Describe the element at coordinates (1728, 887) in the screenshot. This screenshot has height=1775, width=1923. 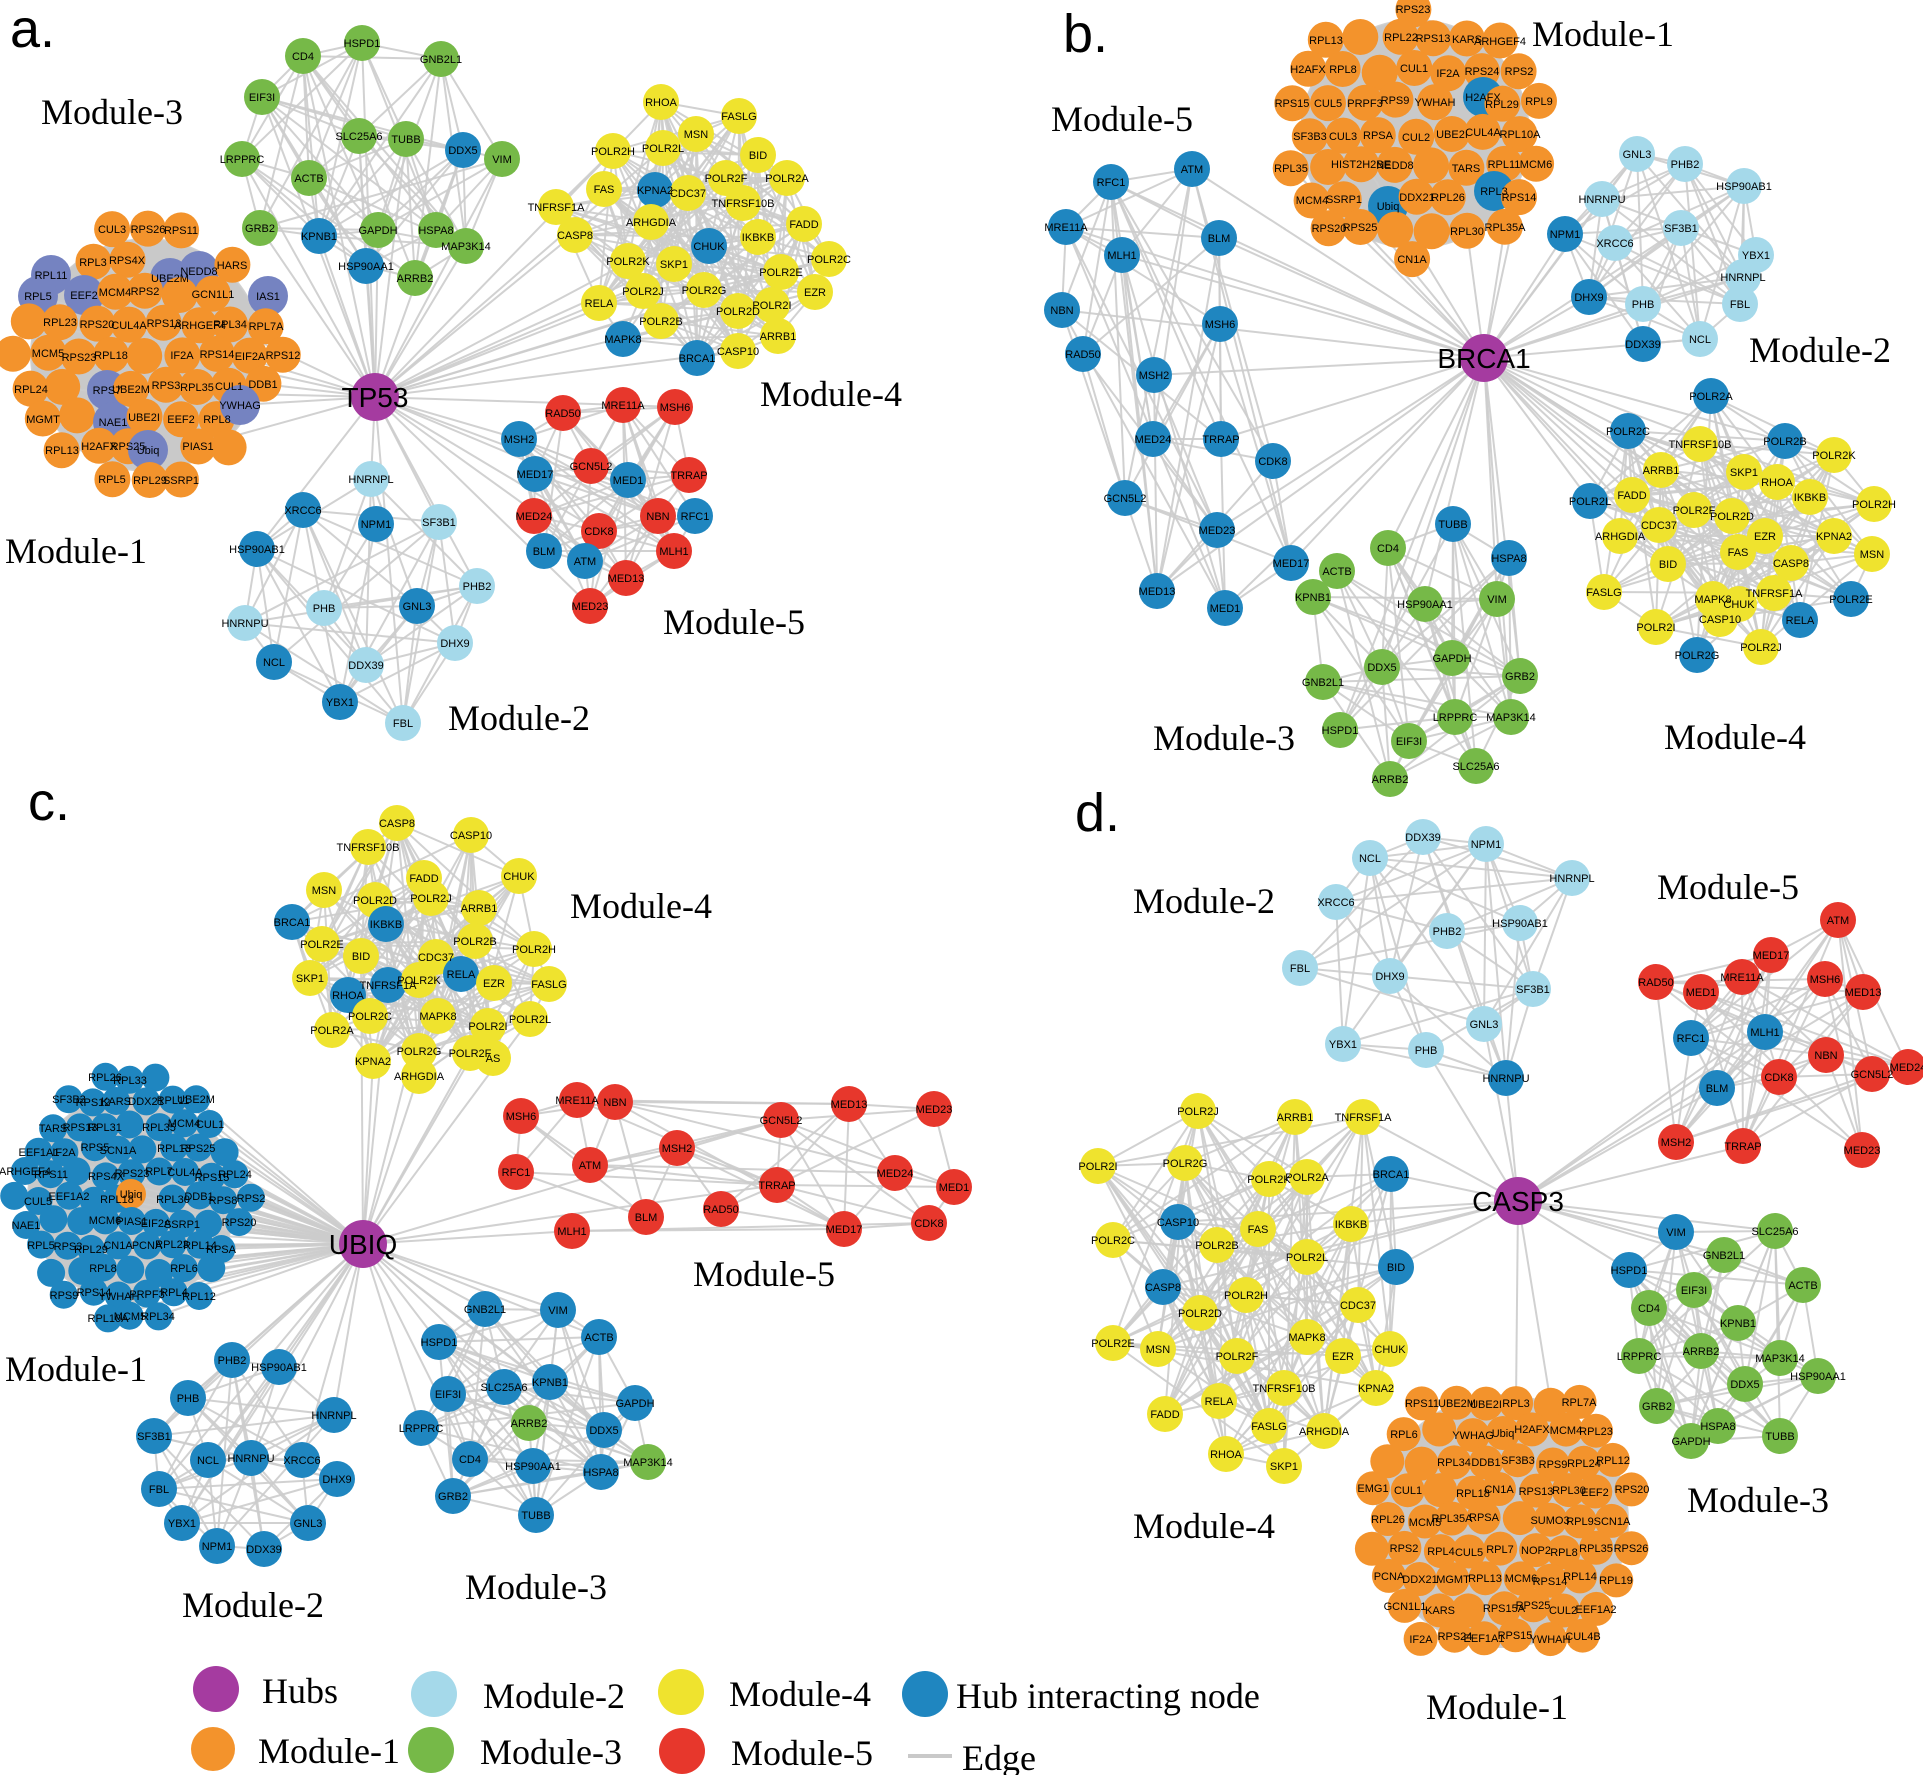
I see `svg-text: Module-5` at that location.